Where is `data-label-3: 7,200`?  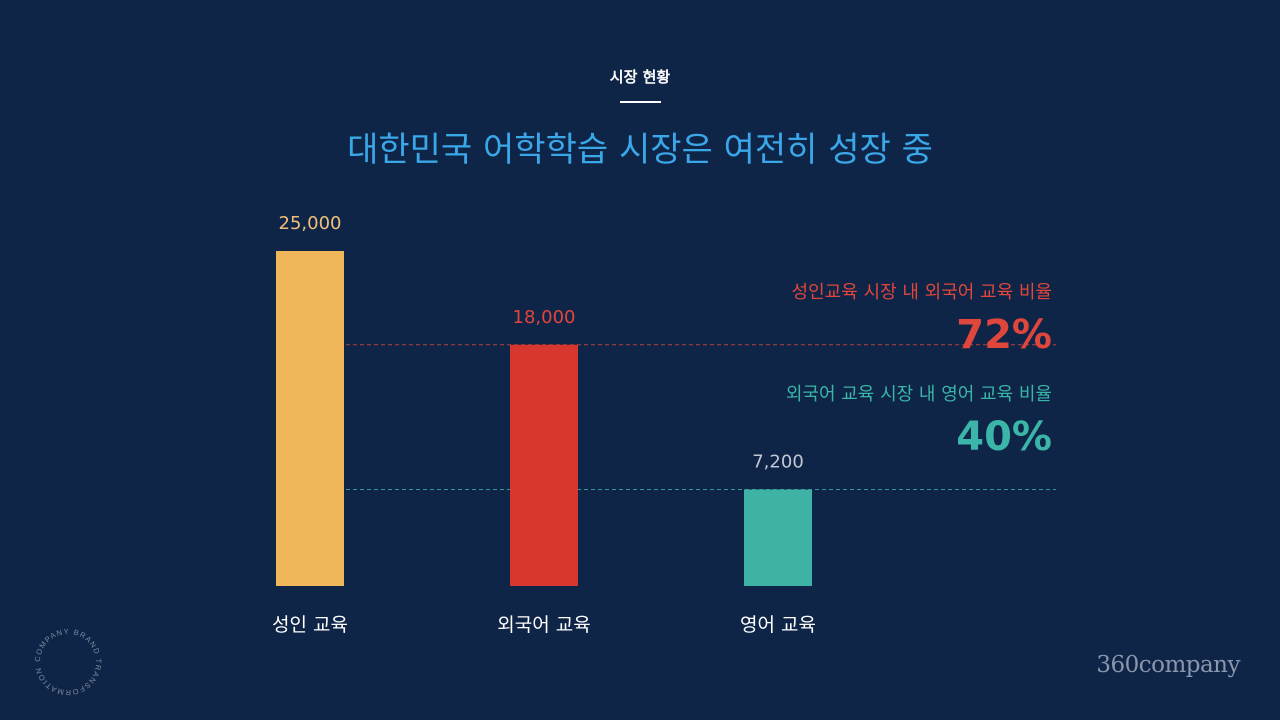
data-label-3: 7,200 is located at coordinates (778, 462).